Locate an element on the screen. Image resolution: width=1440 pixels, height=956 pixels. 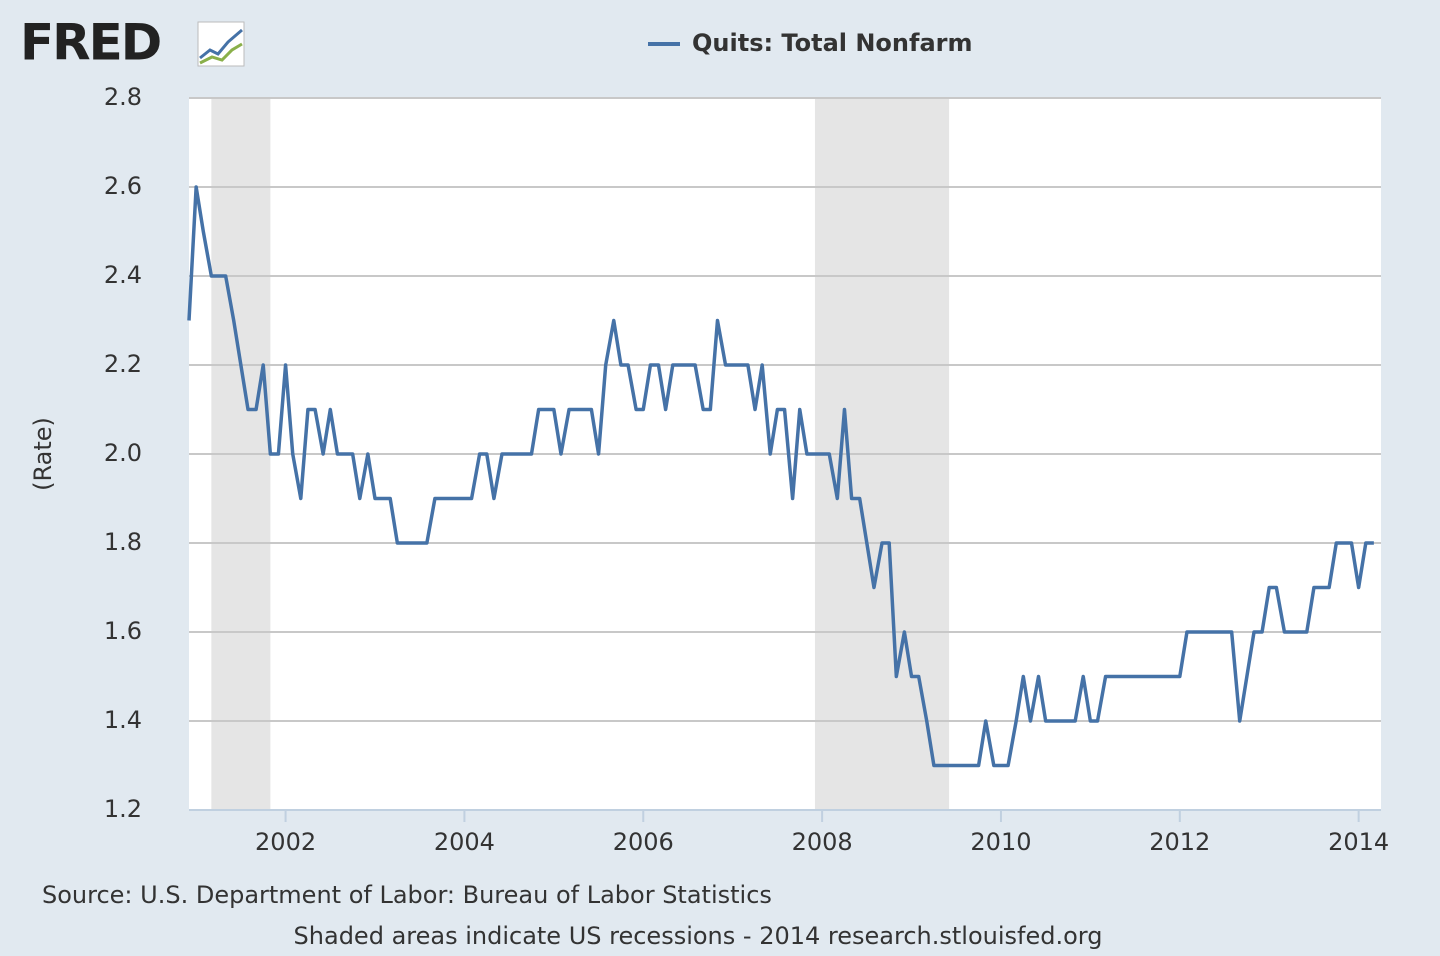
y-tick-label: 2.4 is located at coordinates (123, 275).